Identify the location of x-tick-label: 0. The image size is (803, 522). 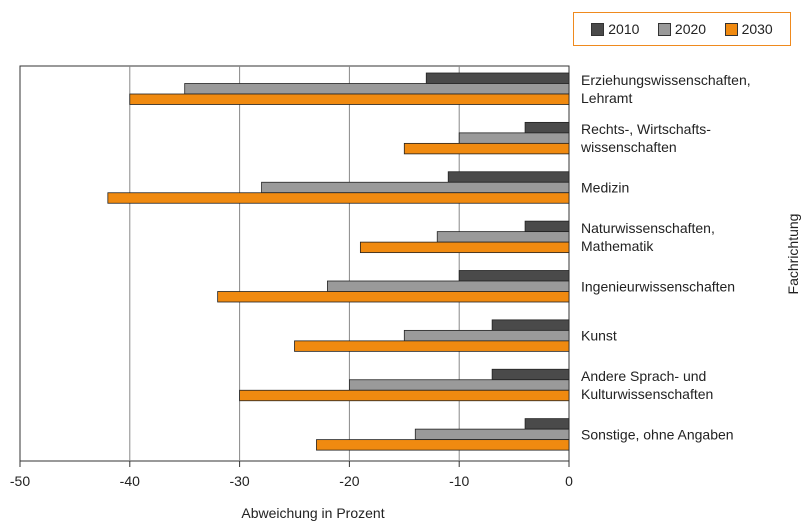
(569, 481).